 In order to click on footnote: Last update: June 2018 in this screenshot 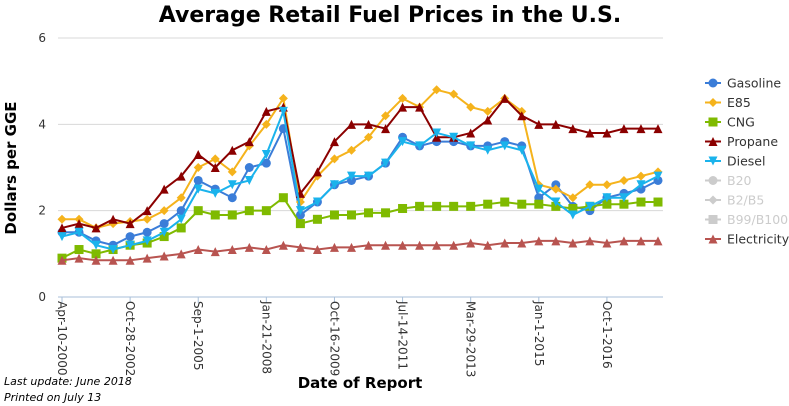, I will do `click(68, 381)`.